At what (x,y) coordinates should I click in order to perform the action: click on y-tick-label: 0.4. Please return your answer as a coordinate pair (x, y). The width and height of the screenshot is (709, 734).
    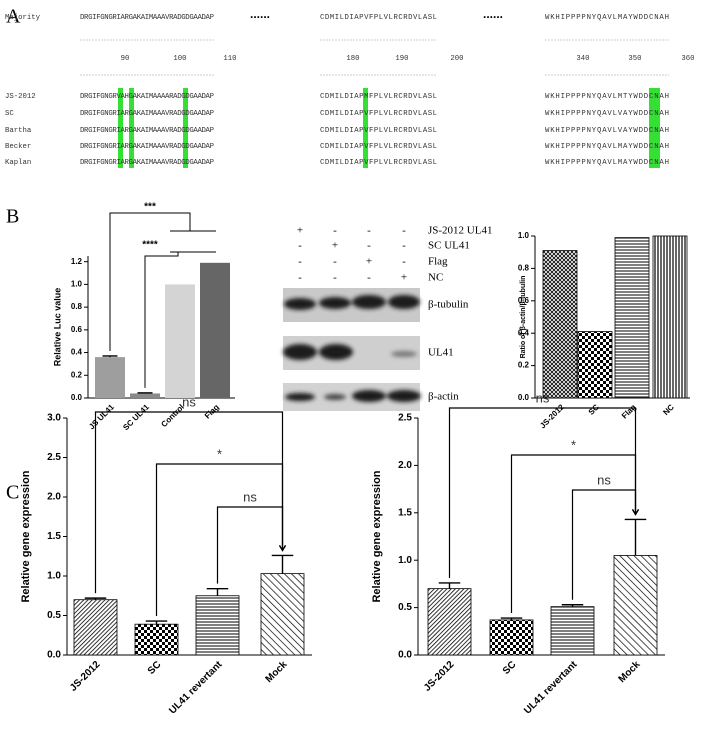
    Looking at the image, I should click on (77, 352).